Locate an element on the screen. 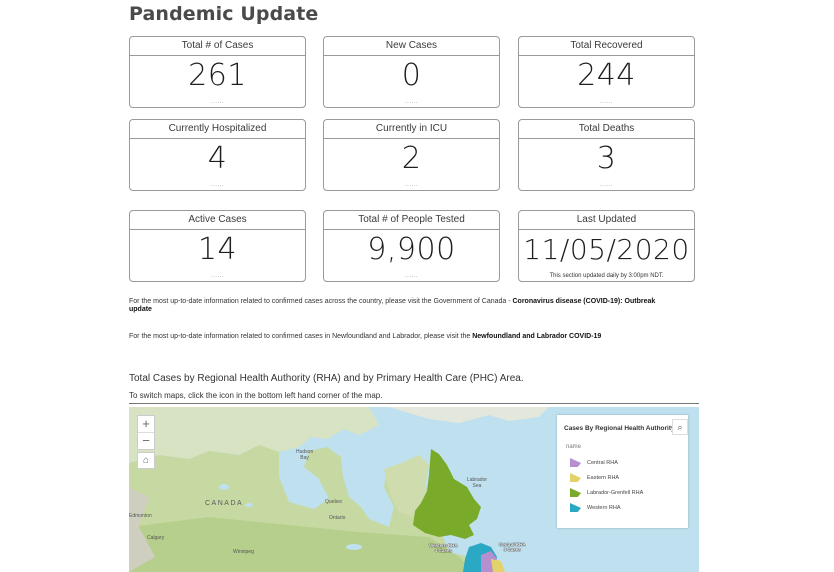  card-label: Total # of Cases is located at coordinates (217, 46).